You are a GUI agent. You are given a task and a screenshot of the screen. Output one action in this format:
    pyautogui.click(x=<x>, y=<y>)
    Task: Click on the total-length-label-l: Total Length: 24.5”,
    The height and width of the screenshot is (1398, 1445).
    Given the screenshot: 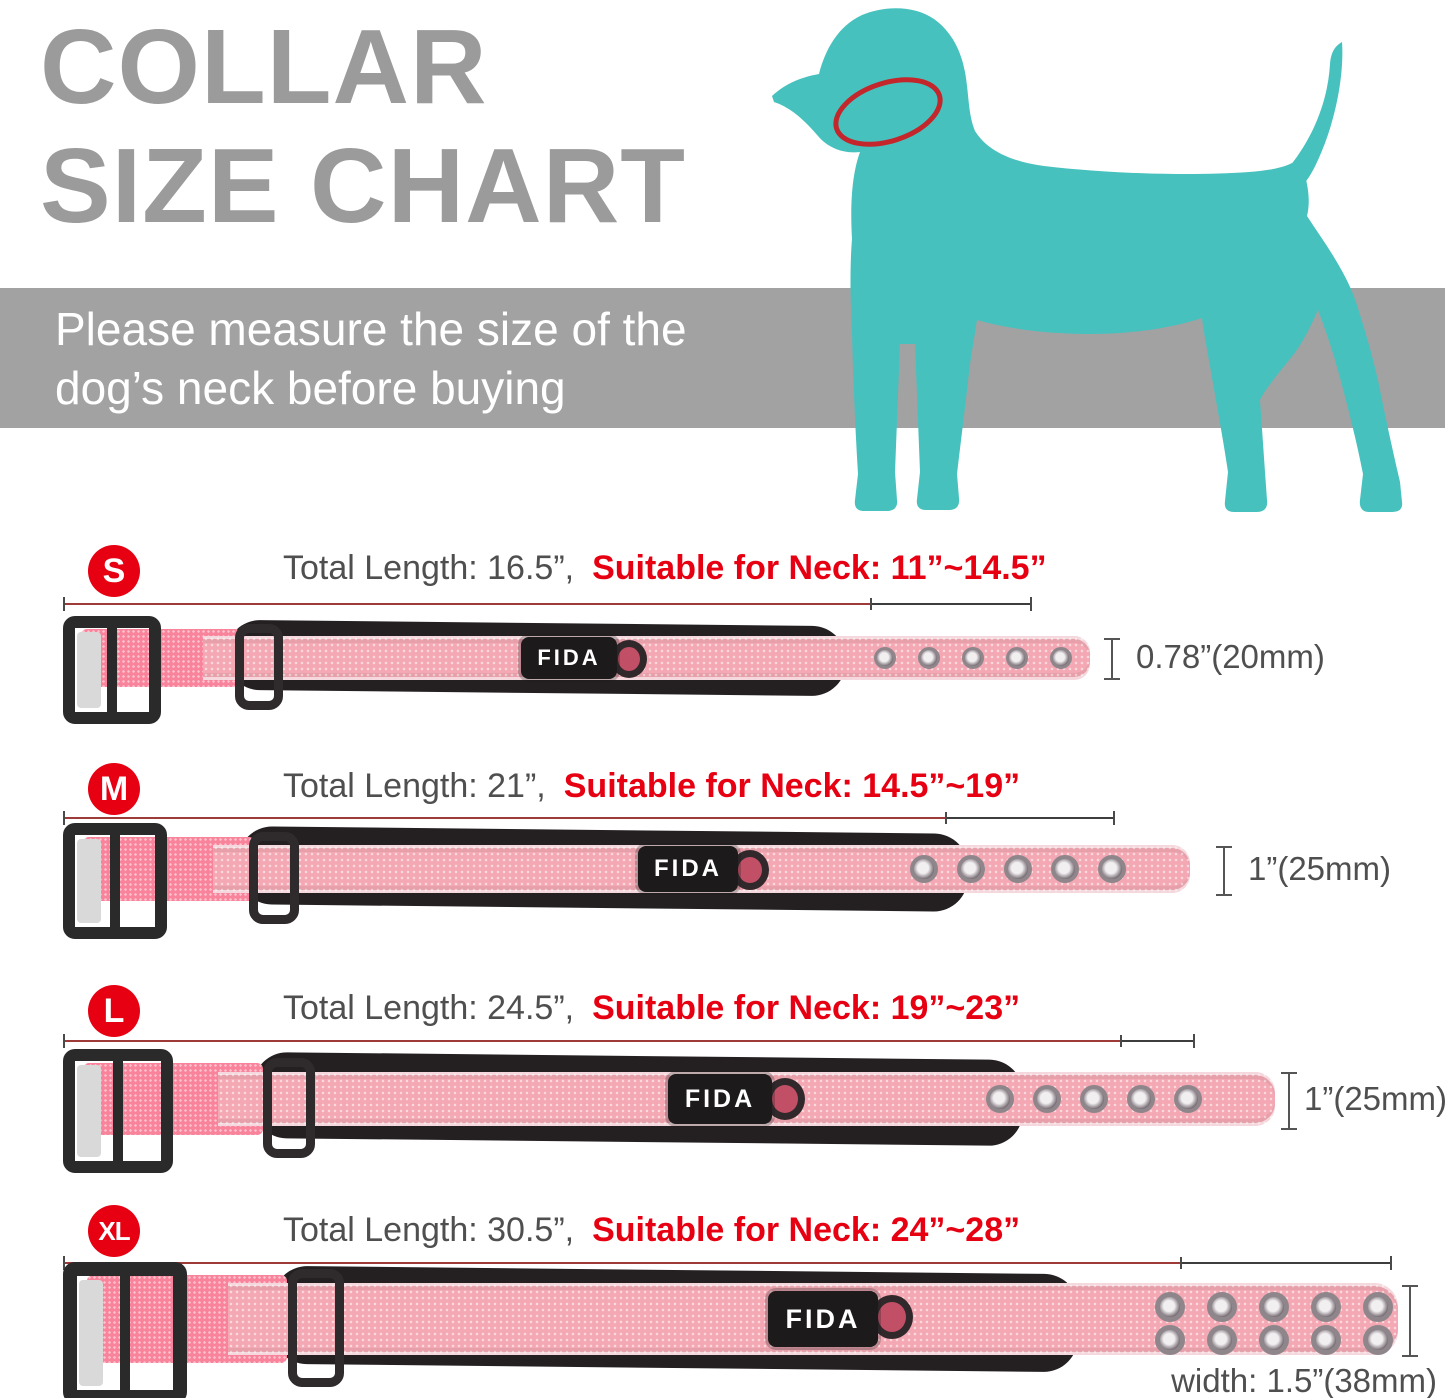 What is the action you would take?
    pyautogui.click(x=429, y=1008)
    